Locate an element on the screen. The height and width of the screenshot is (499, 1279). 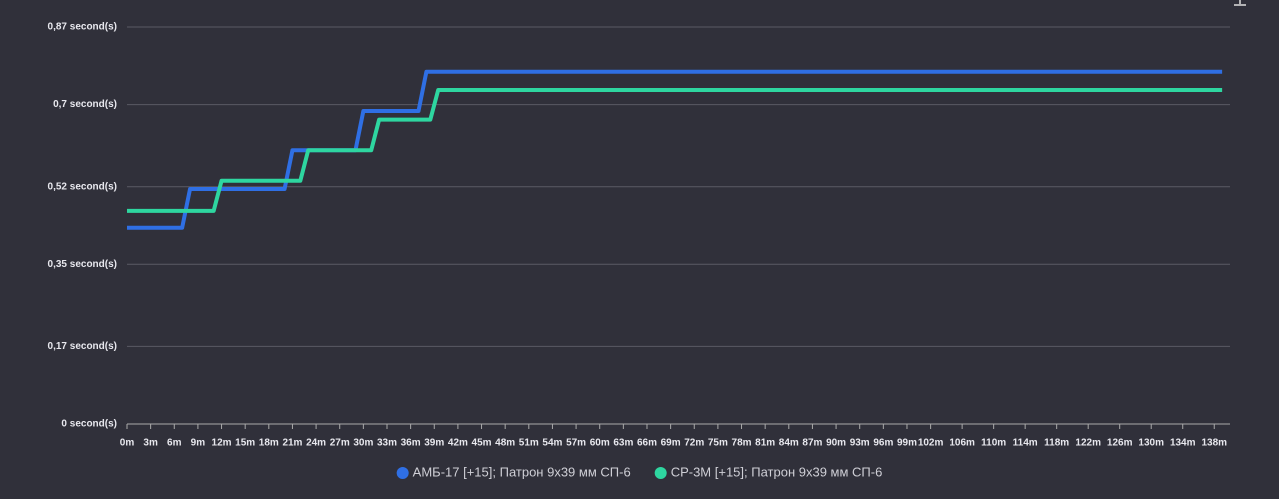
legend-label: АМБ-17 [+15]; Патрон 9x39 мм СП-6 is located at coordinates (522, 471).